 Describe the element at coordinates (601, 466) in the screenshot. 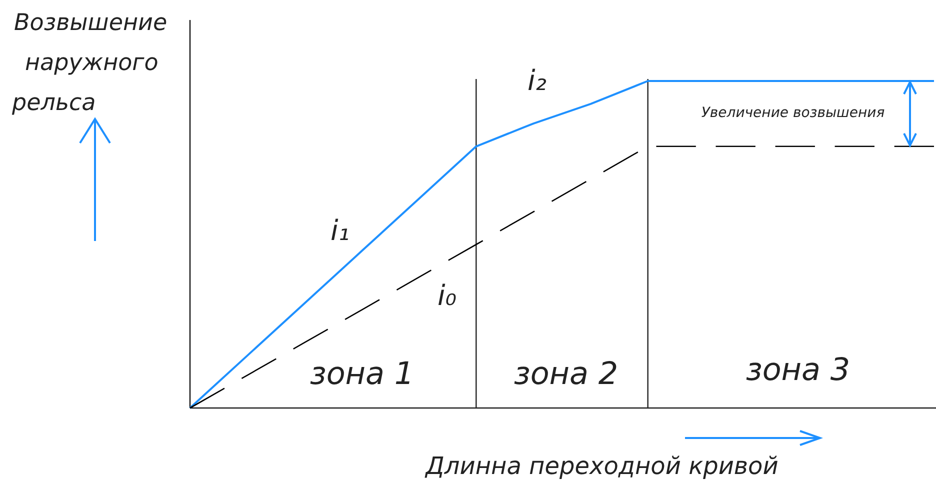

I see `x-axis-title: Длинна переходной кривой` at that location.